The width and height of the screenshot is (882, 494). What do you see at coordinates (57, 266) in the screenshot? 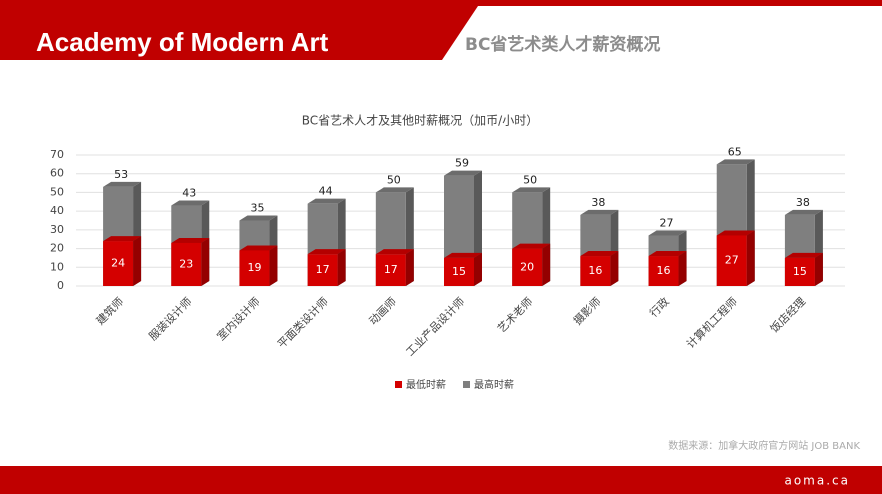
I see `y-tick-label: 10` at bounding box center [57, 266].